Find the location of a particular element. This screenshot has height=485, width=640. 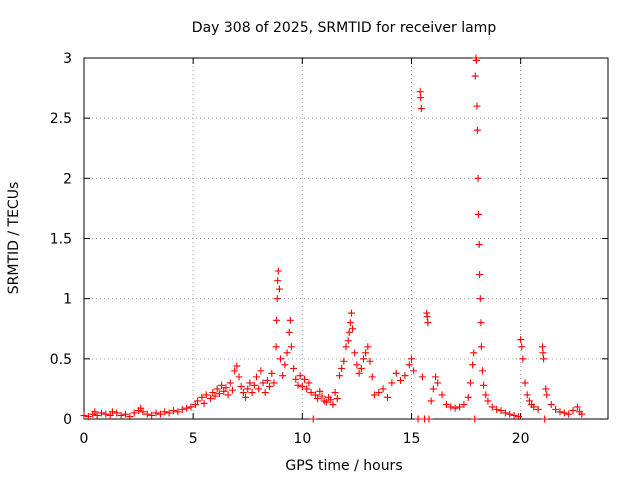

y-tick-label: 1.5 is located at coordinates (61, 240).